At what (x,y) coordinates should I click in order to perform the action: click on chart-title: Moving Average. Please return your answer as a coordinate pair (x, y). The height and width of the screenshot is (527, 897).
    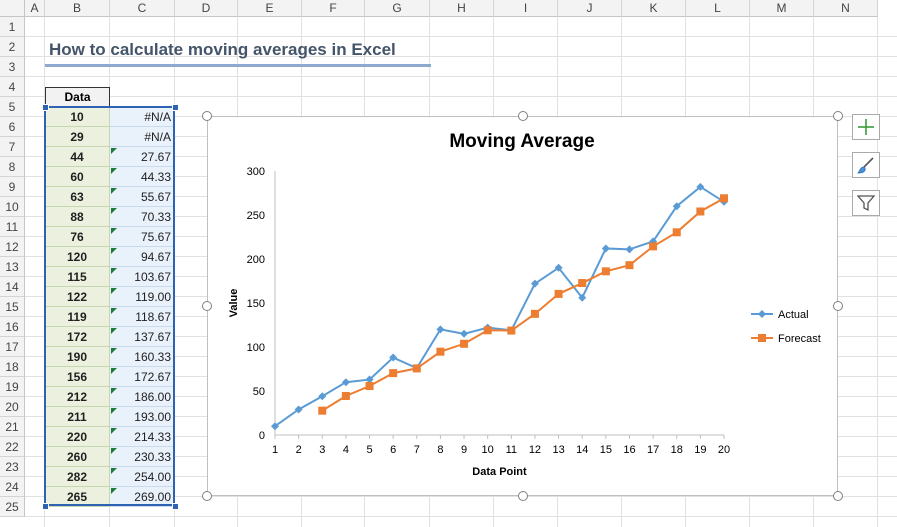
    Looking at the image, I should click on (521, 141).